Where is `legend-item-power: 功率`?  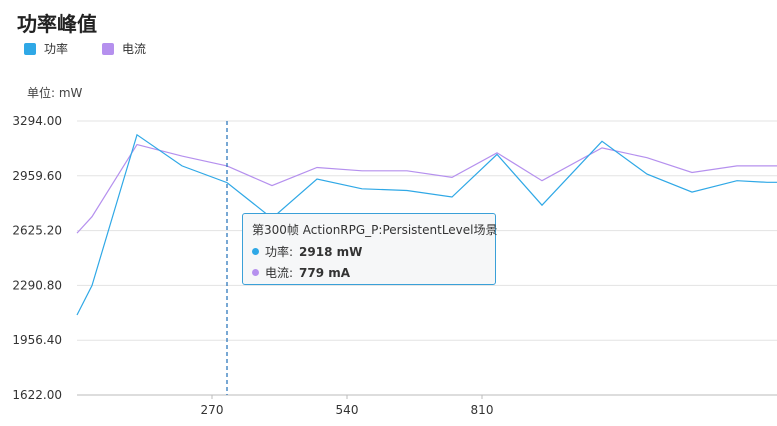
legend-item-power: 功率 is located at coordinates (46, 48).